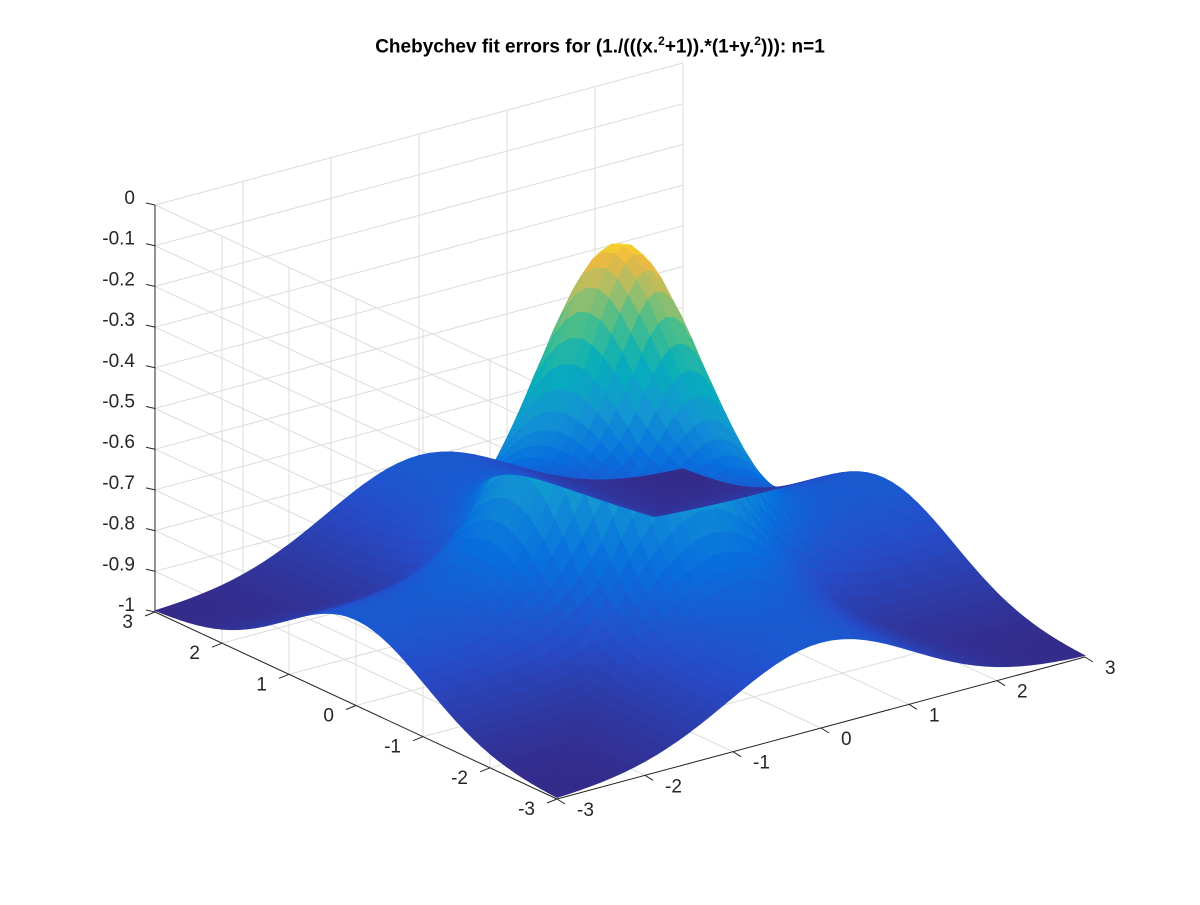  What do you see at coordinates (165, 610) in the screenshot?
I see `surface-patch` at bounding box center [165, 610].